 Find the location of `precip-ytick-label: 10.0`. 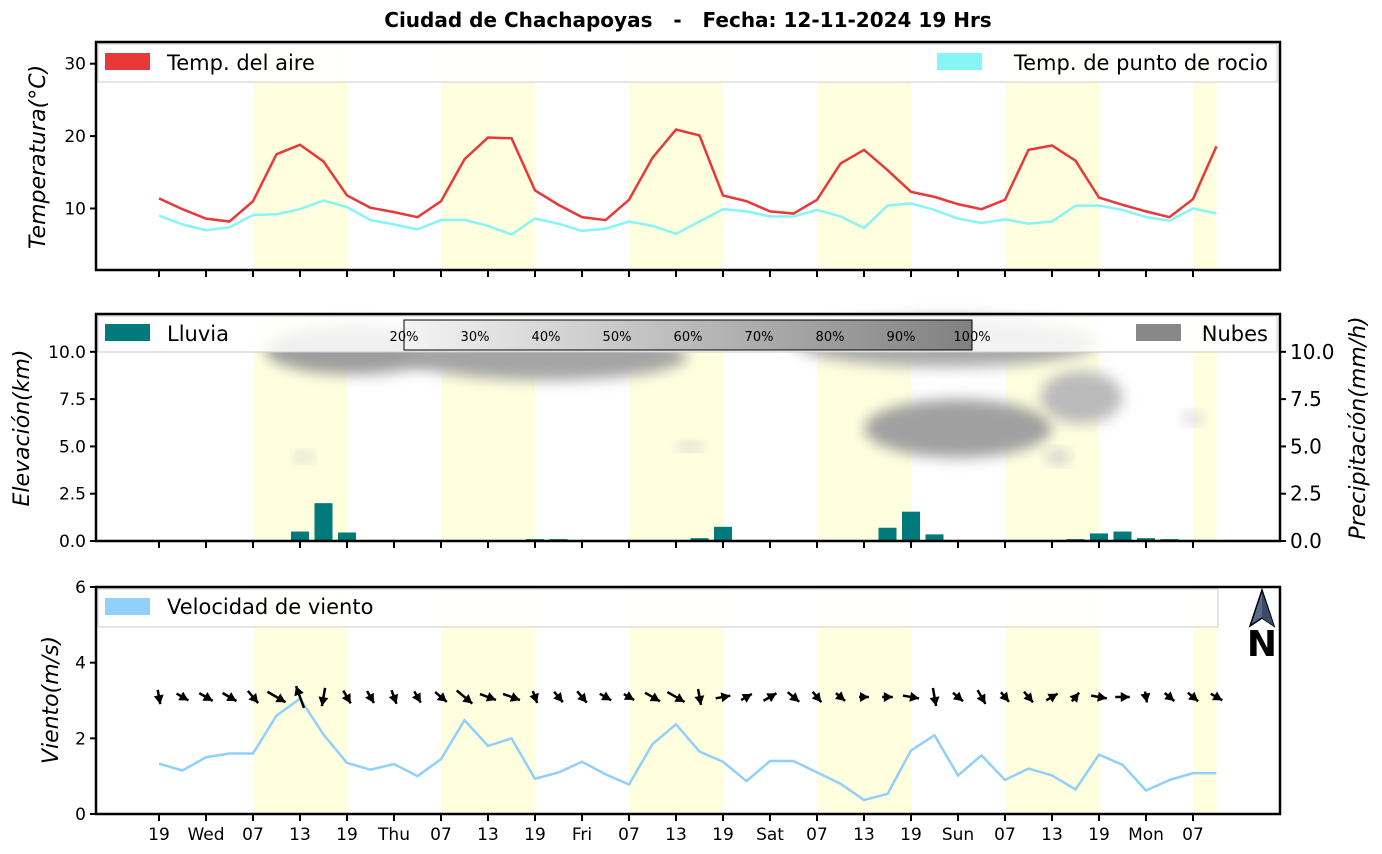

precip-ytick-label: 10.0 is located at coordinates (1312, 352).